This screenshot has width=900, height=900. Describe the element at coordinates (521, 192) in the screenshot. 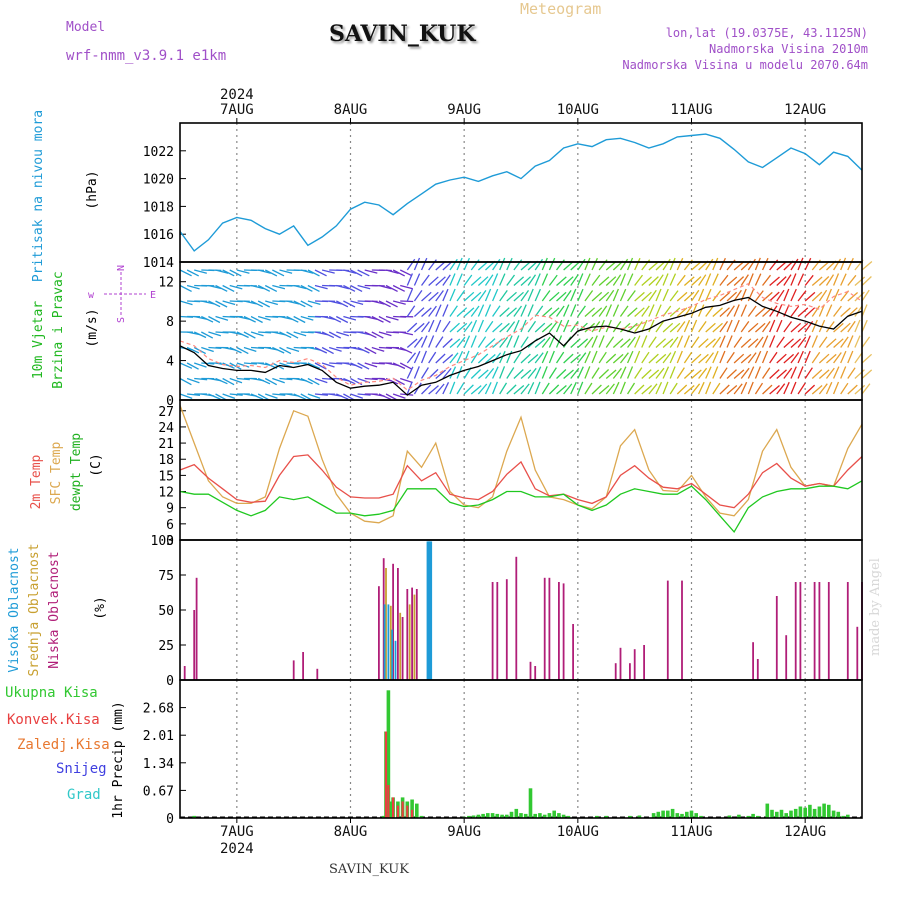

I see `pressure-line` at that location.